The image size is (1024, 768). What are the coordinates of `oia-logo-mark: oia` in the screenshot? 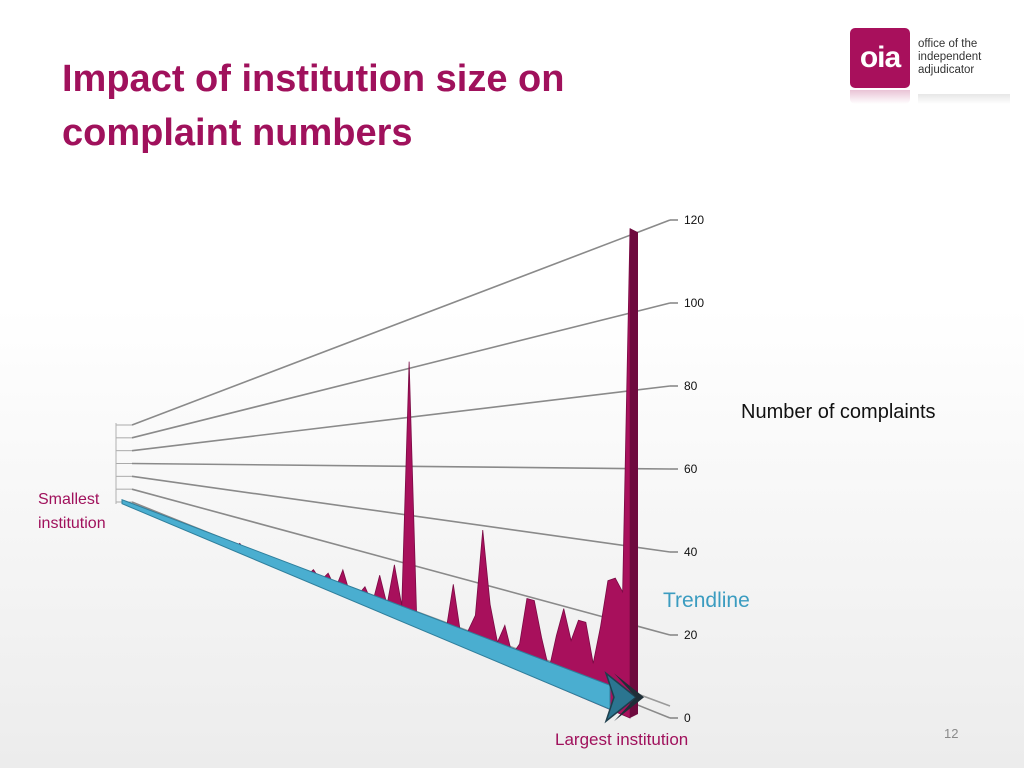 It's located at (880, 58).